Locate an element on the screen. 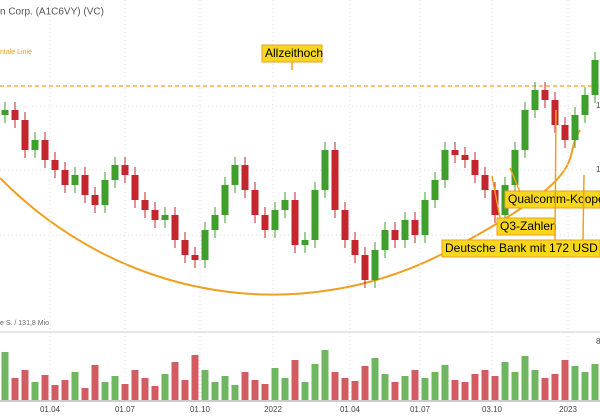 Image resolution: width=600 pixels, height=420 pixels. x-tick-label: 03.10 is located at coordinates (492, 409).